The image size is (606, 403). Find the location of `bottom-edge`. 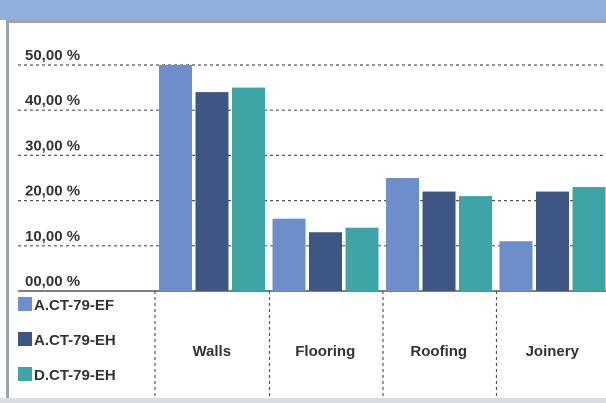

bottom-edge is located at coordinates (303, 400).